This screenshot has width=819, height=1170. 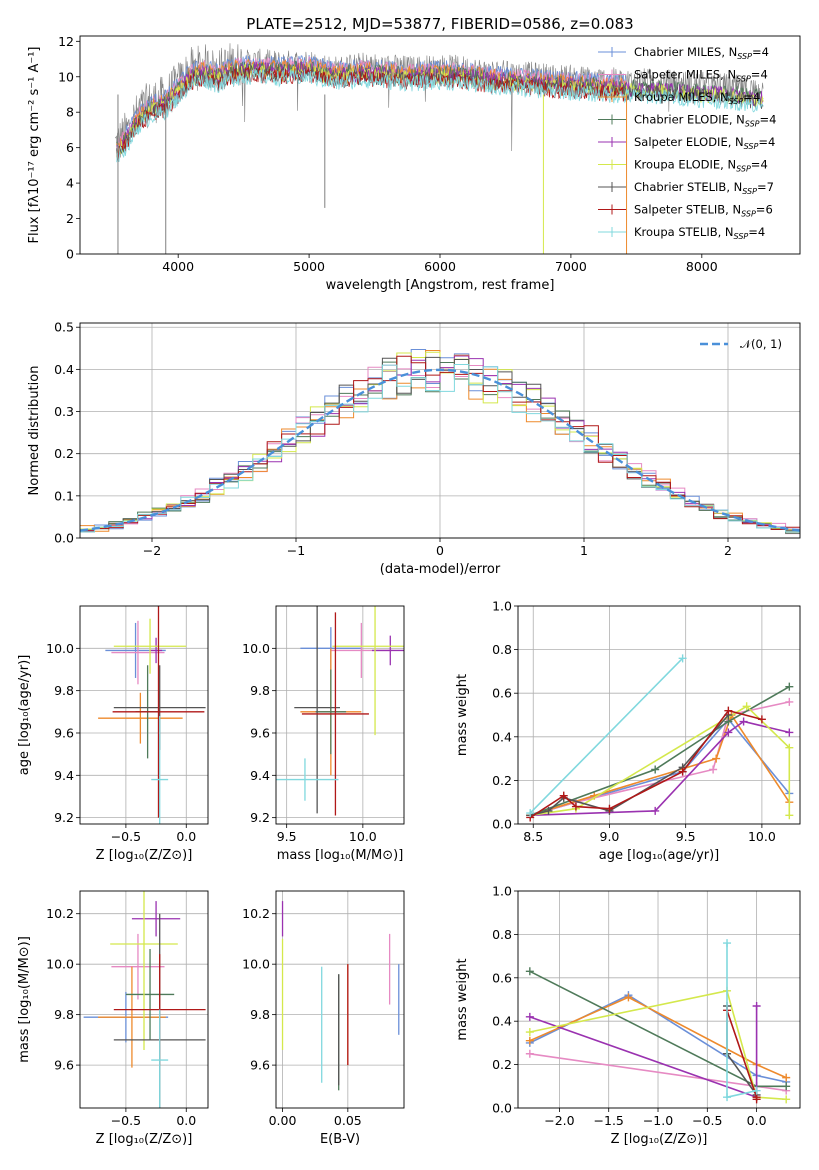 I want to click on x-tick-label: 7000, so click(x=571, y=266).